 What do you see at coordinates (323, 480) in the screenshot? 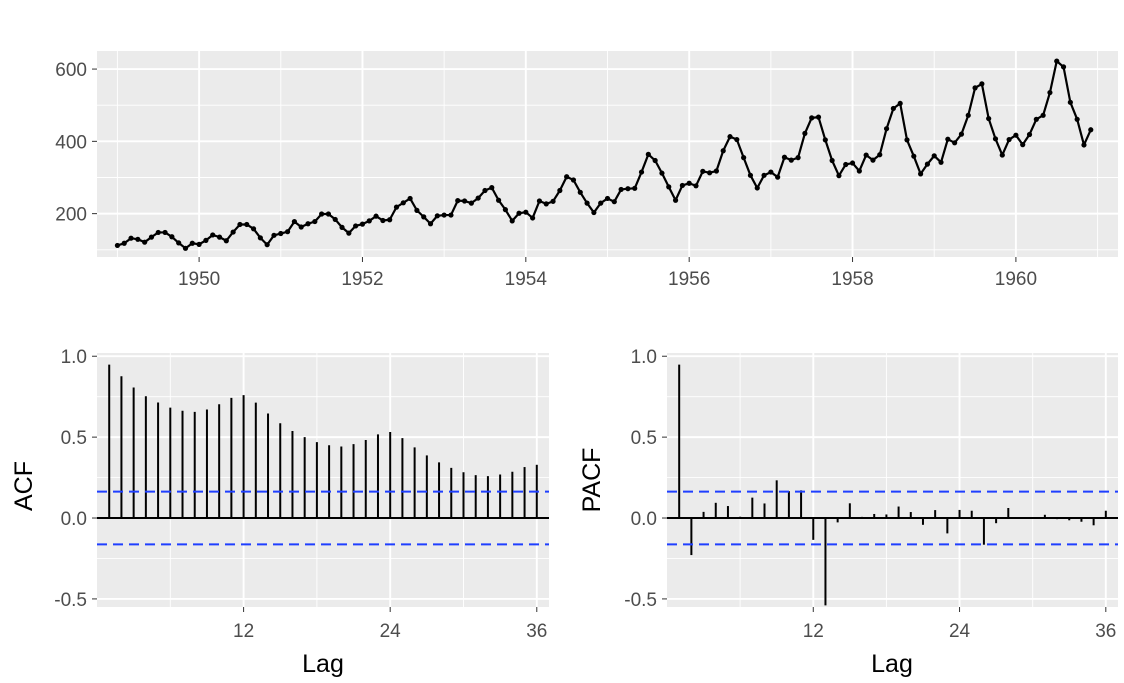
I see `acf-plot-background` at bounding box center [323, 480].